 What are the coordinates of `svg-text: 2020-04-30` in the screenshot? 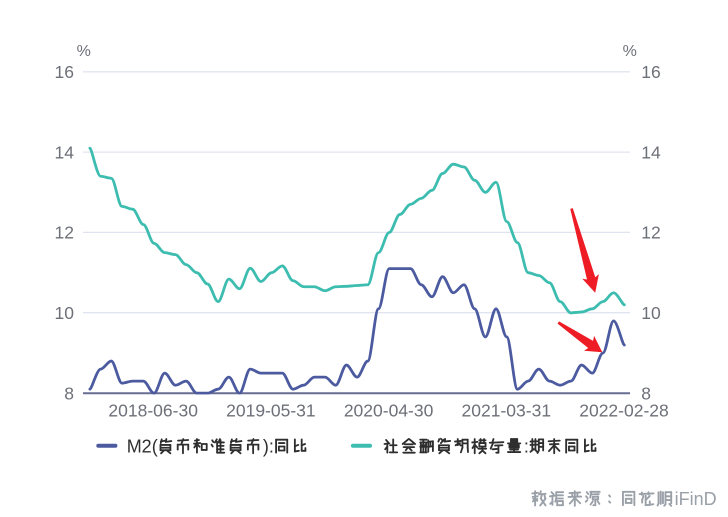 It's located at (389, 410).